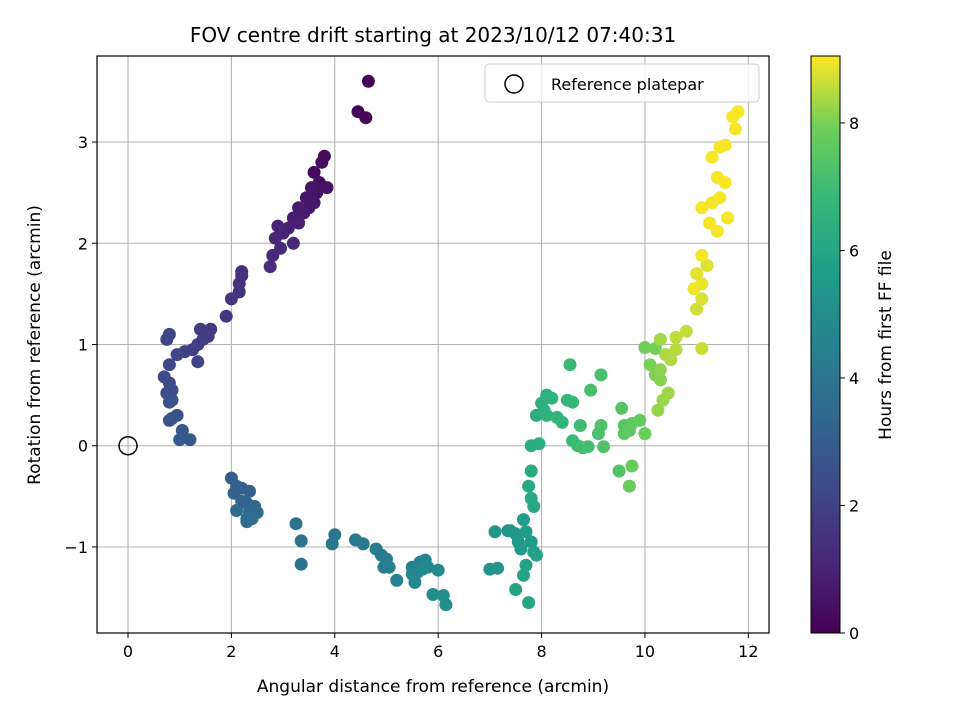 The image size is (960, 720). Describe the element at coordinates (433, 687) in the screenshot. I see `x-axis-label: Angular distance from reference (arcmin)` at that location.